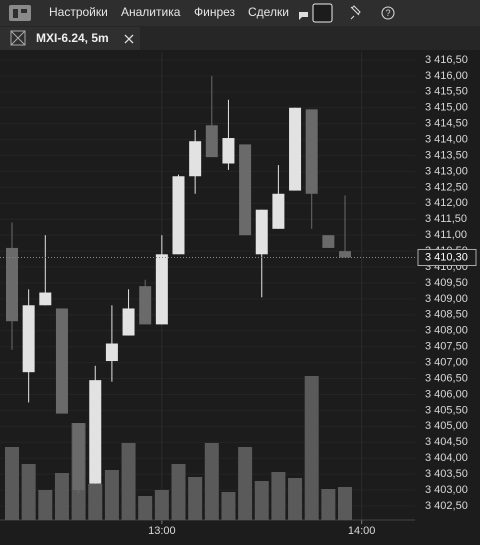 Image resolution: width=480 pixels, height=545 pixels. I want to click on help-icon, so click(388, 13).